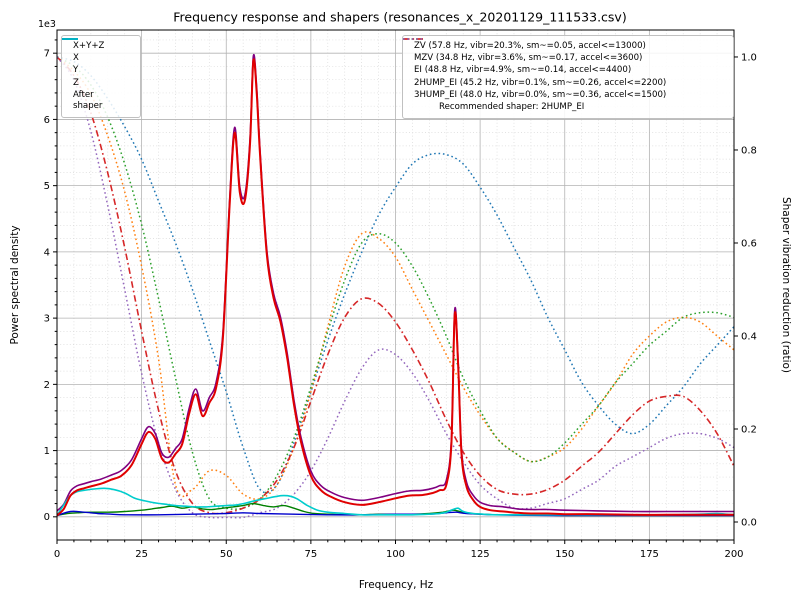  What do you see at coordinates (786, 285) in the screenshot?
I see `right-y-axis-label: Shaper vibration reduction (ratio)` at bounding box center [786, 285].